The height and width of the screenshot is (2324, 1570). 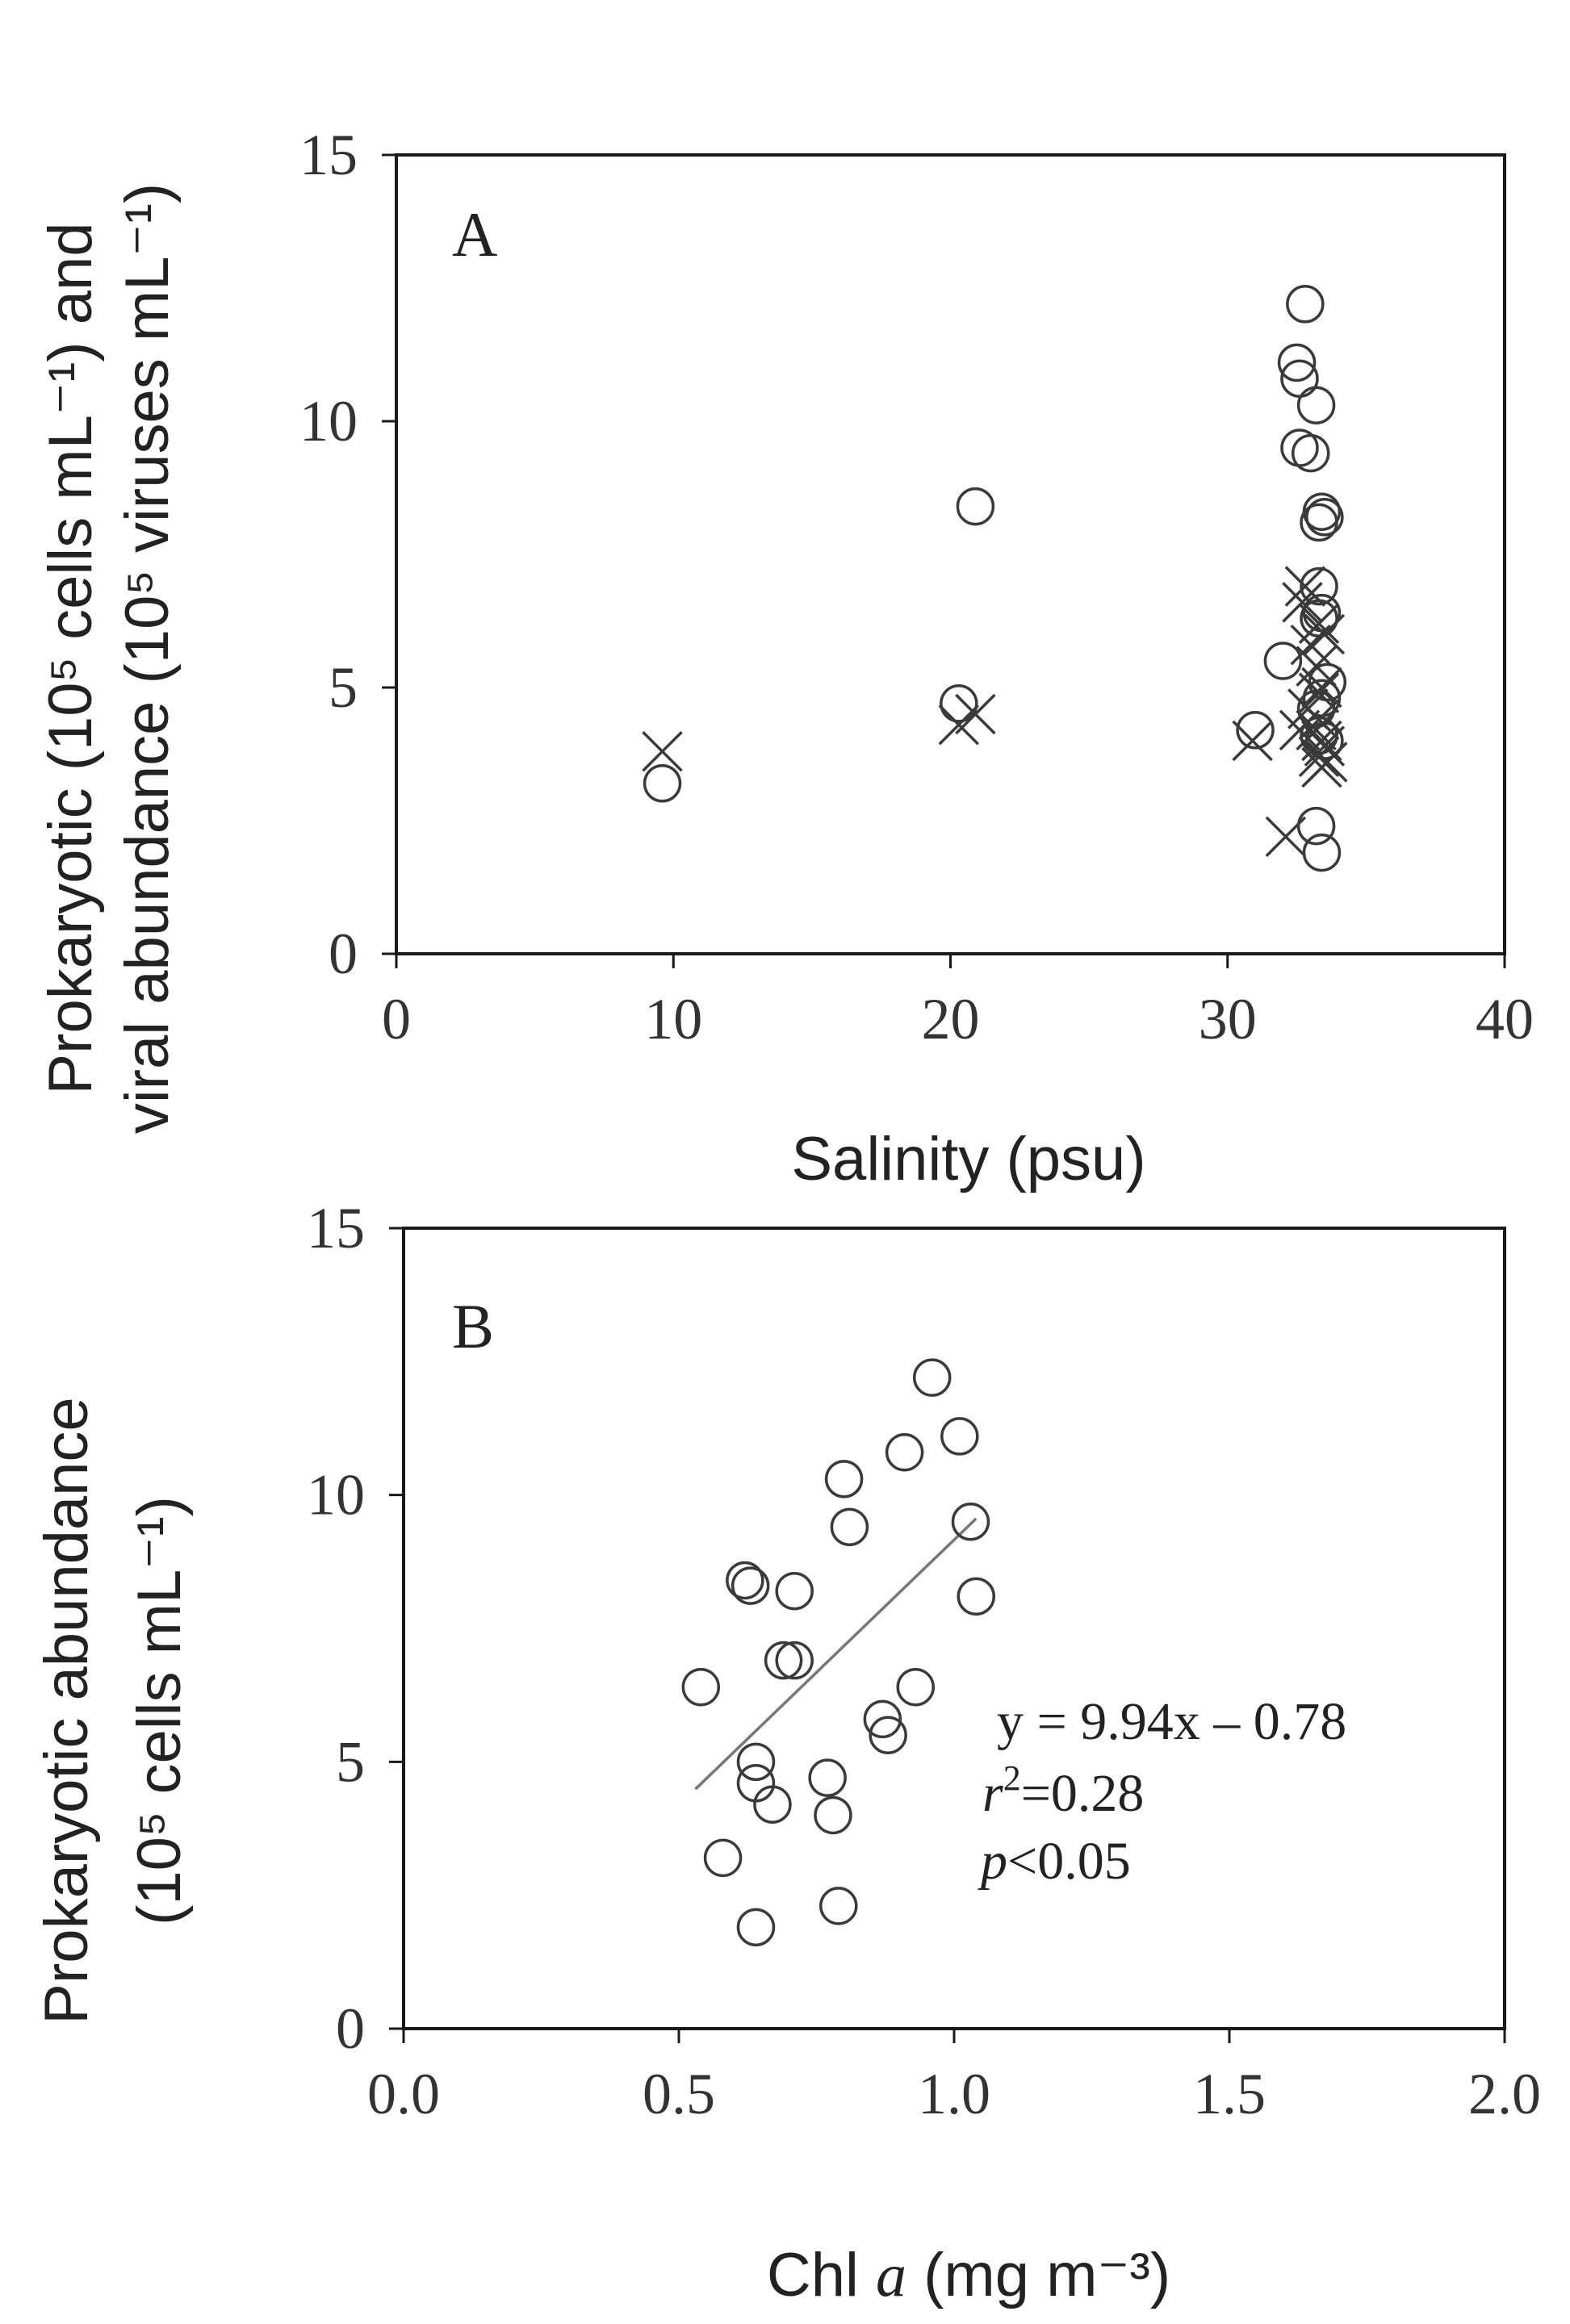 I want to click on x-tick-label: 1.0, so click(x=954, y=2094).